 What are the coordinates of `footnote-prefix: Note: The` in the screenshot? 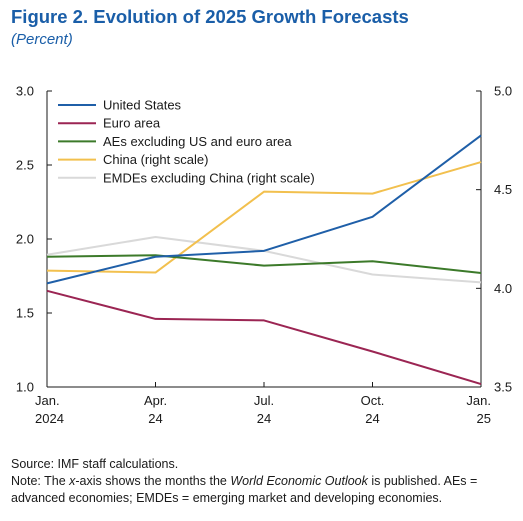 It's located at (40, 481).